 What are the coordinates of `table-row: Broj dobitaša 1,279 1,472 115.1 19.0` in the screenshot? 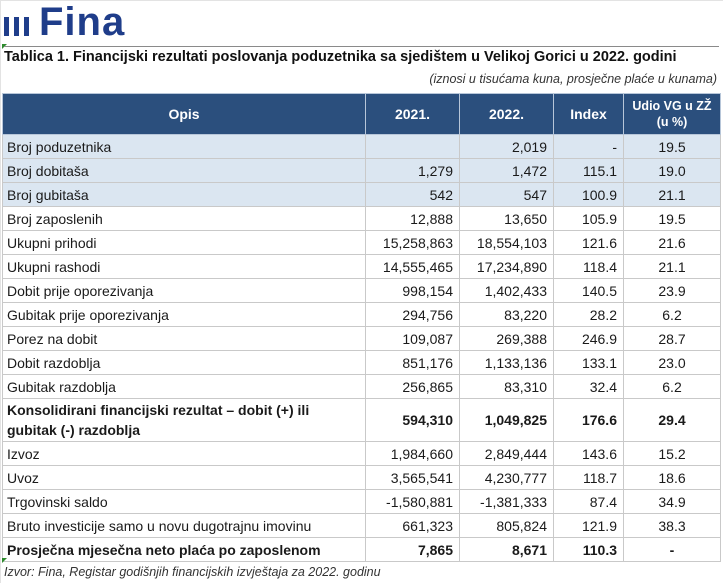 It's located at (361, 170).